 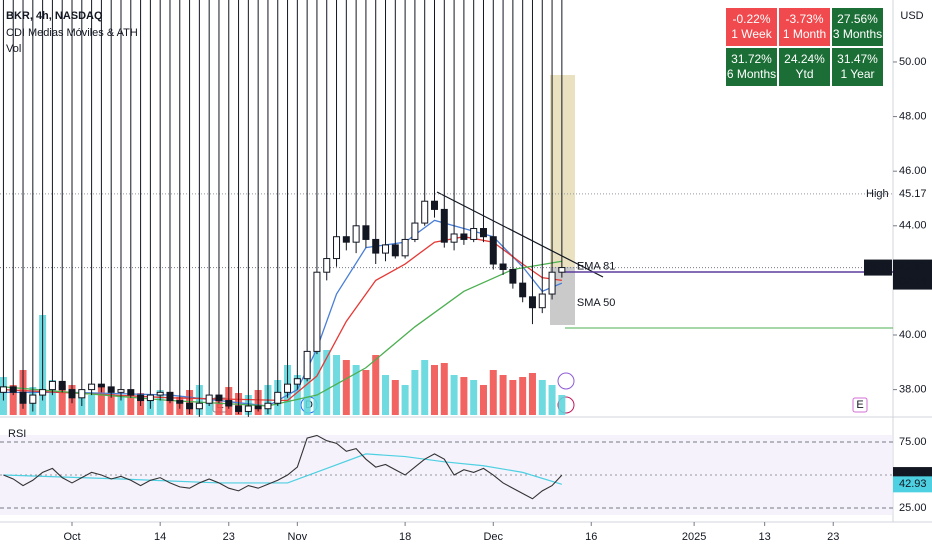 What do you see at coordinates (596, 303) in the screenshot?
I see `line-label: SMA 50` at bounding box center [596, 303].